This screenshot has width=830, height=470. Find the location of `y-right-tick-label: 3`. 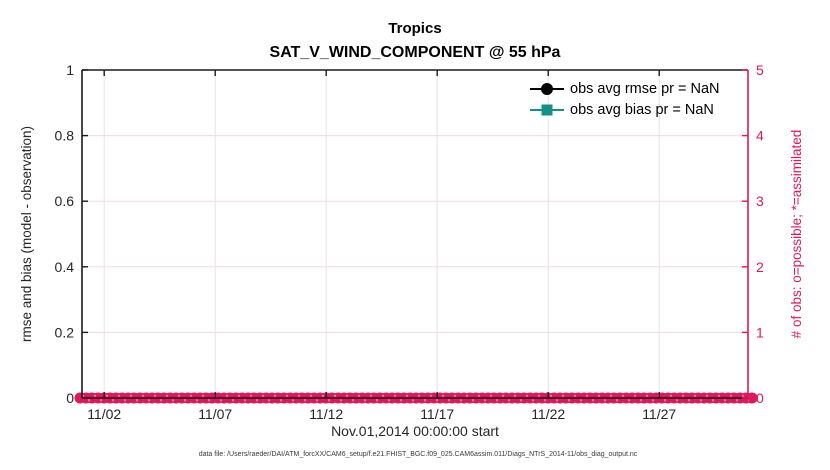

y-right-tick-label: 3 is located at coordinates (760, 201).